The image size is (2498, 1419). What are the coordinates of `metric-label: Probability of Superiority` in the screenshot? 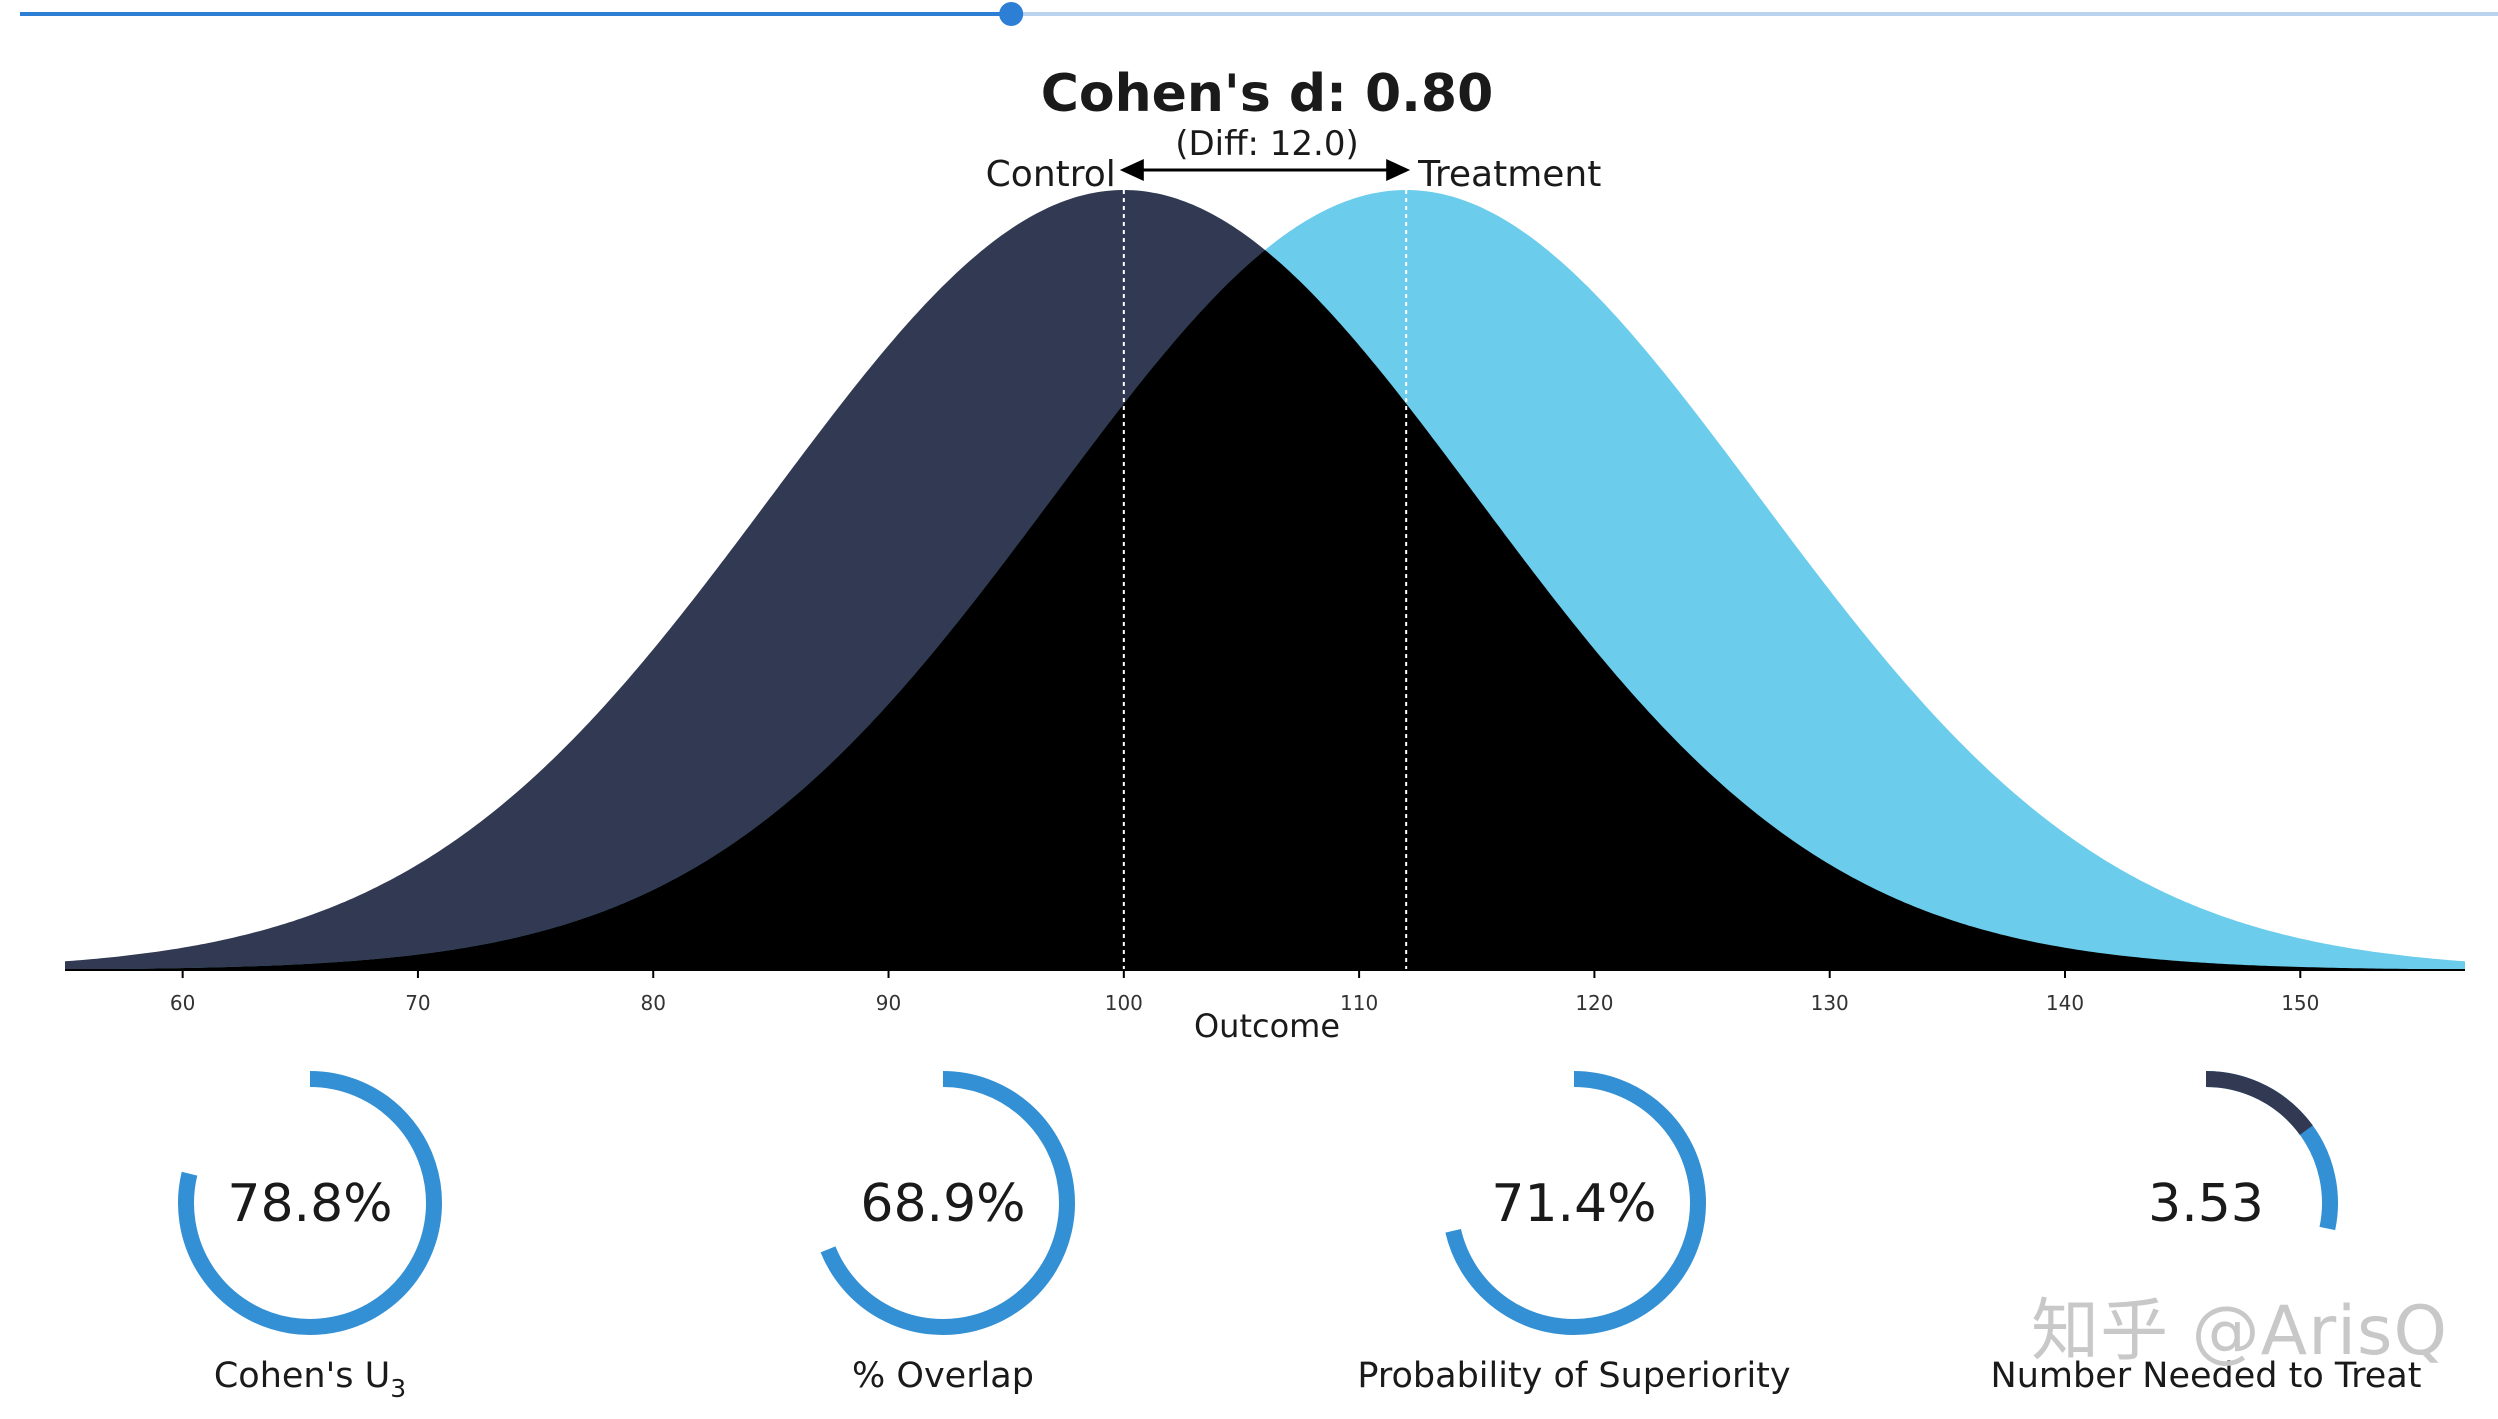 It's located at (1573, 1376).